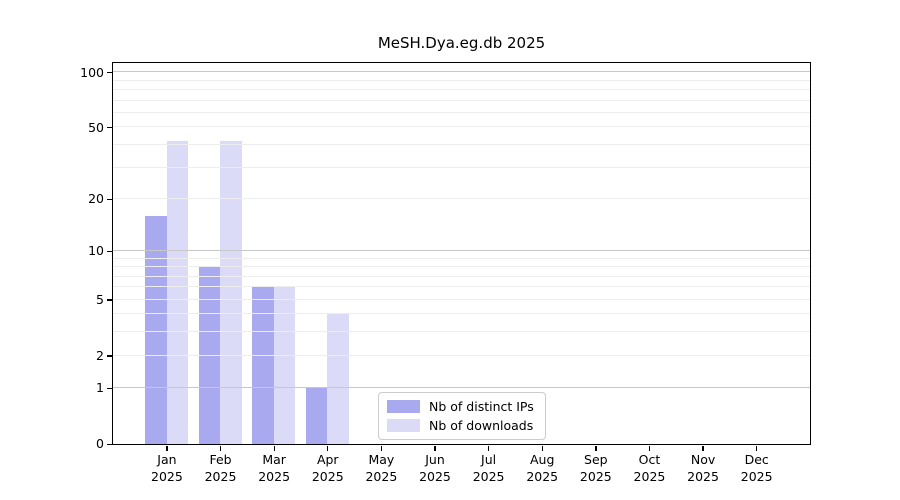 The height and width of the screenshot is (500, 900). What do you see at coordinates (381, 468) in the screenshot?
I see `x-tick-label: May 2025` at bounding box center [381, 468].